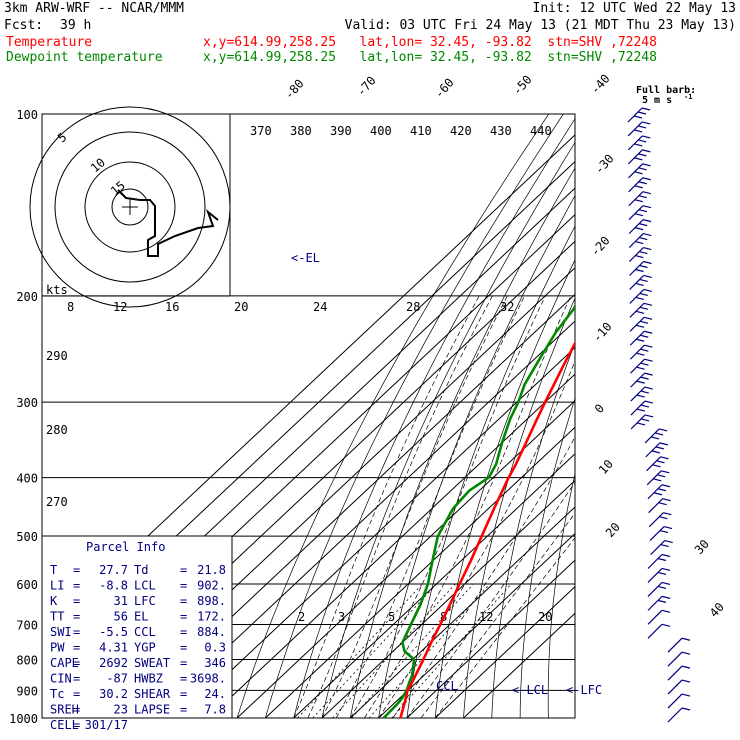 The width and height of the screenshot is (740, 740). I want to click on isotherm-label: -20, so click(600, 246).